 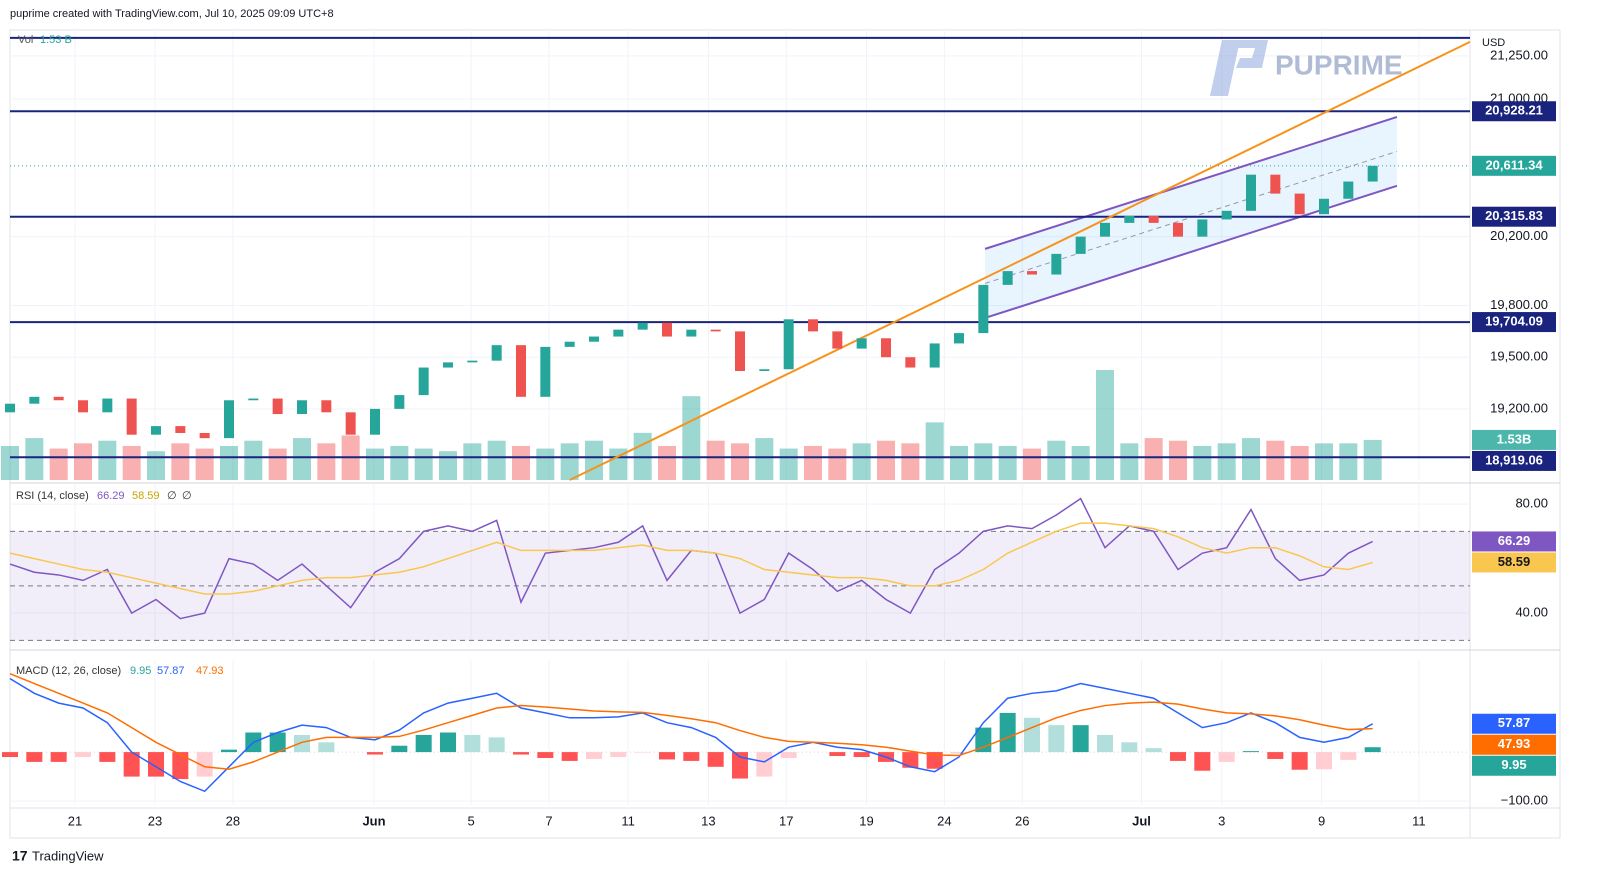 I want to click on tv-logo: 17, so click(x=20, y=856).